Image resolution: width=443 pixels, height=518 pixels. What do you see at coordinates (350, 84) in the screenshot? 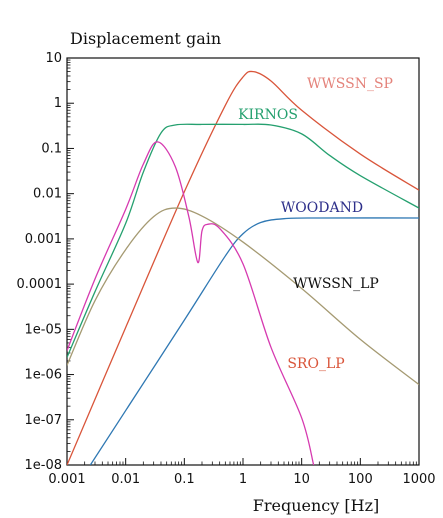
I see `series-label-wwssn-sp: WWSSN_SP` at bounding box center [350, 84].